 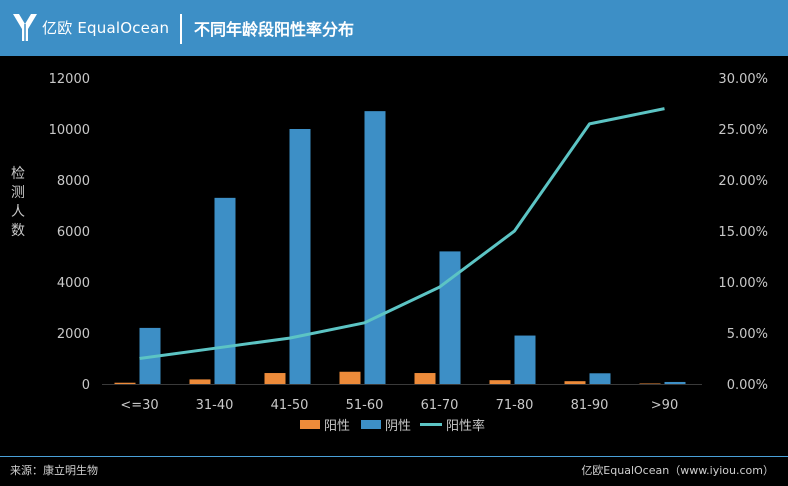 I want to click on y-tick-label: 0, so click(x=86, y=385).